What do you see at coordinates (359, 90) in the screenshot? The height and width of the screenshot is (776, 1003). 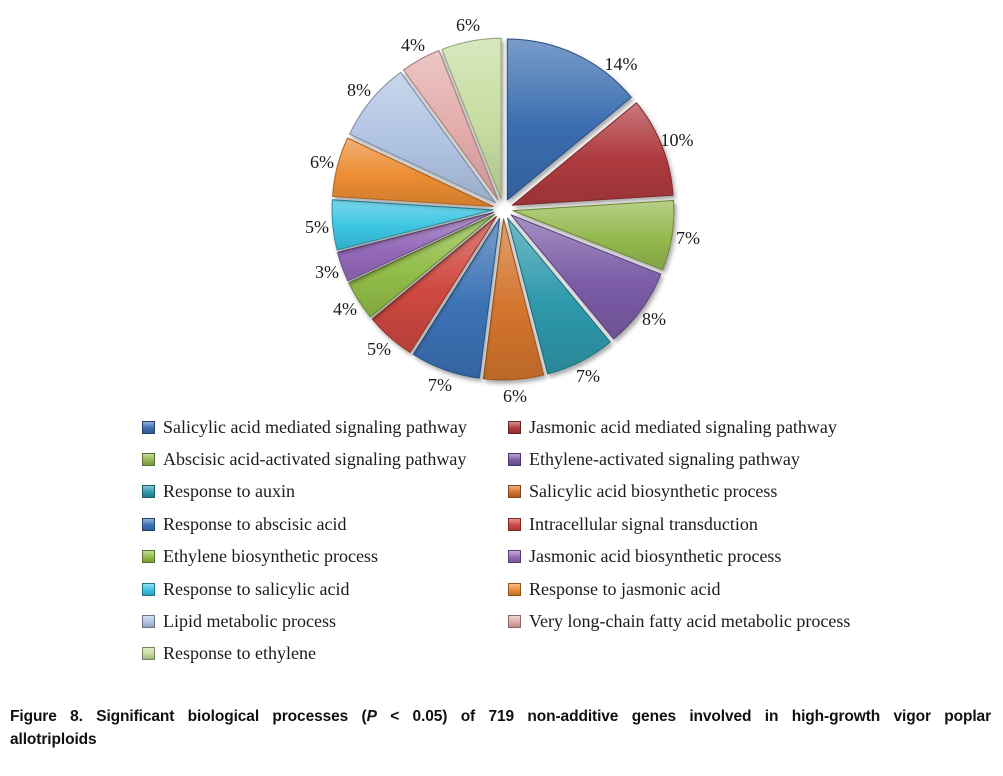 I see `pie-slice-percent-label-13: 8%` at bounding box center [359, 90].